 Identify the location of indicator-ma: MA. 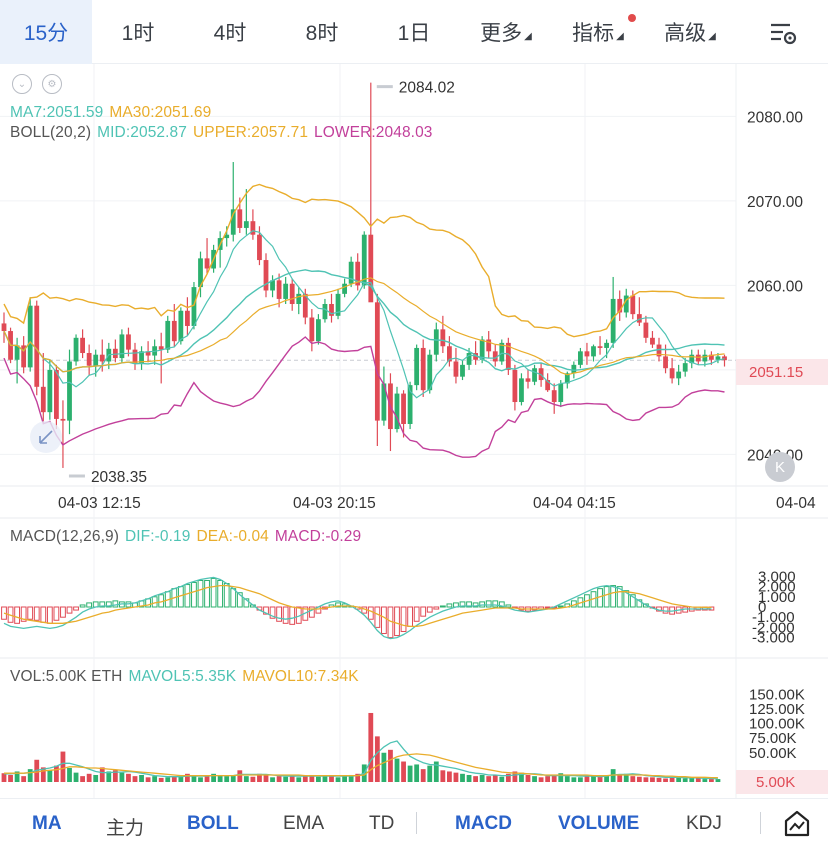
(47, 823).